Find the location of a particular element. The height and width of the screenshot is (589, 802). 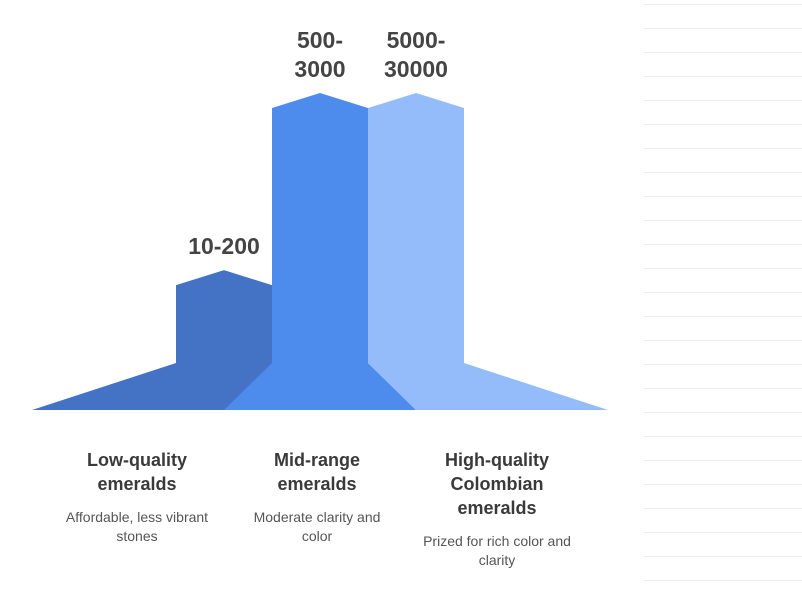

category-title-mid-range: Mid-range emeralds is located at coordinates (317, 472).